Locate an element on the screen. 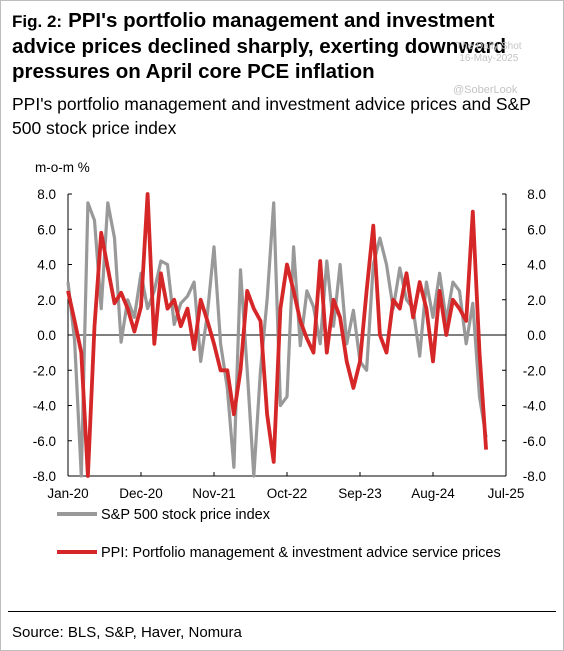  y-tick-label-left: 6.0 is located at coordinates (46, 229).